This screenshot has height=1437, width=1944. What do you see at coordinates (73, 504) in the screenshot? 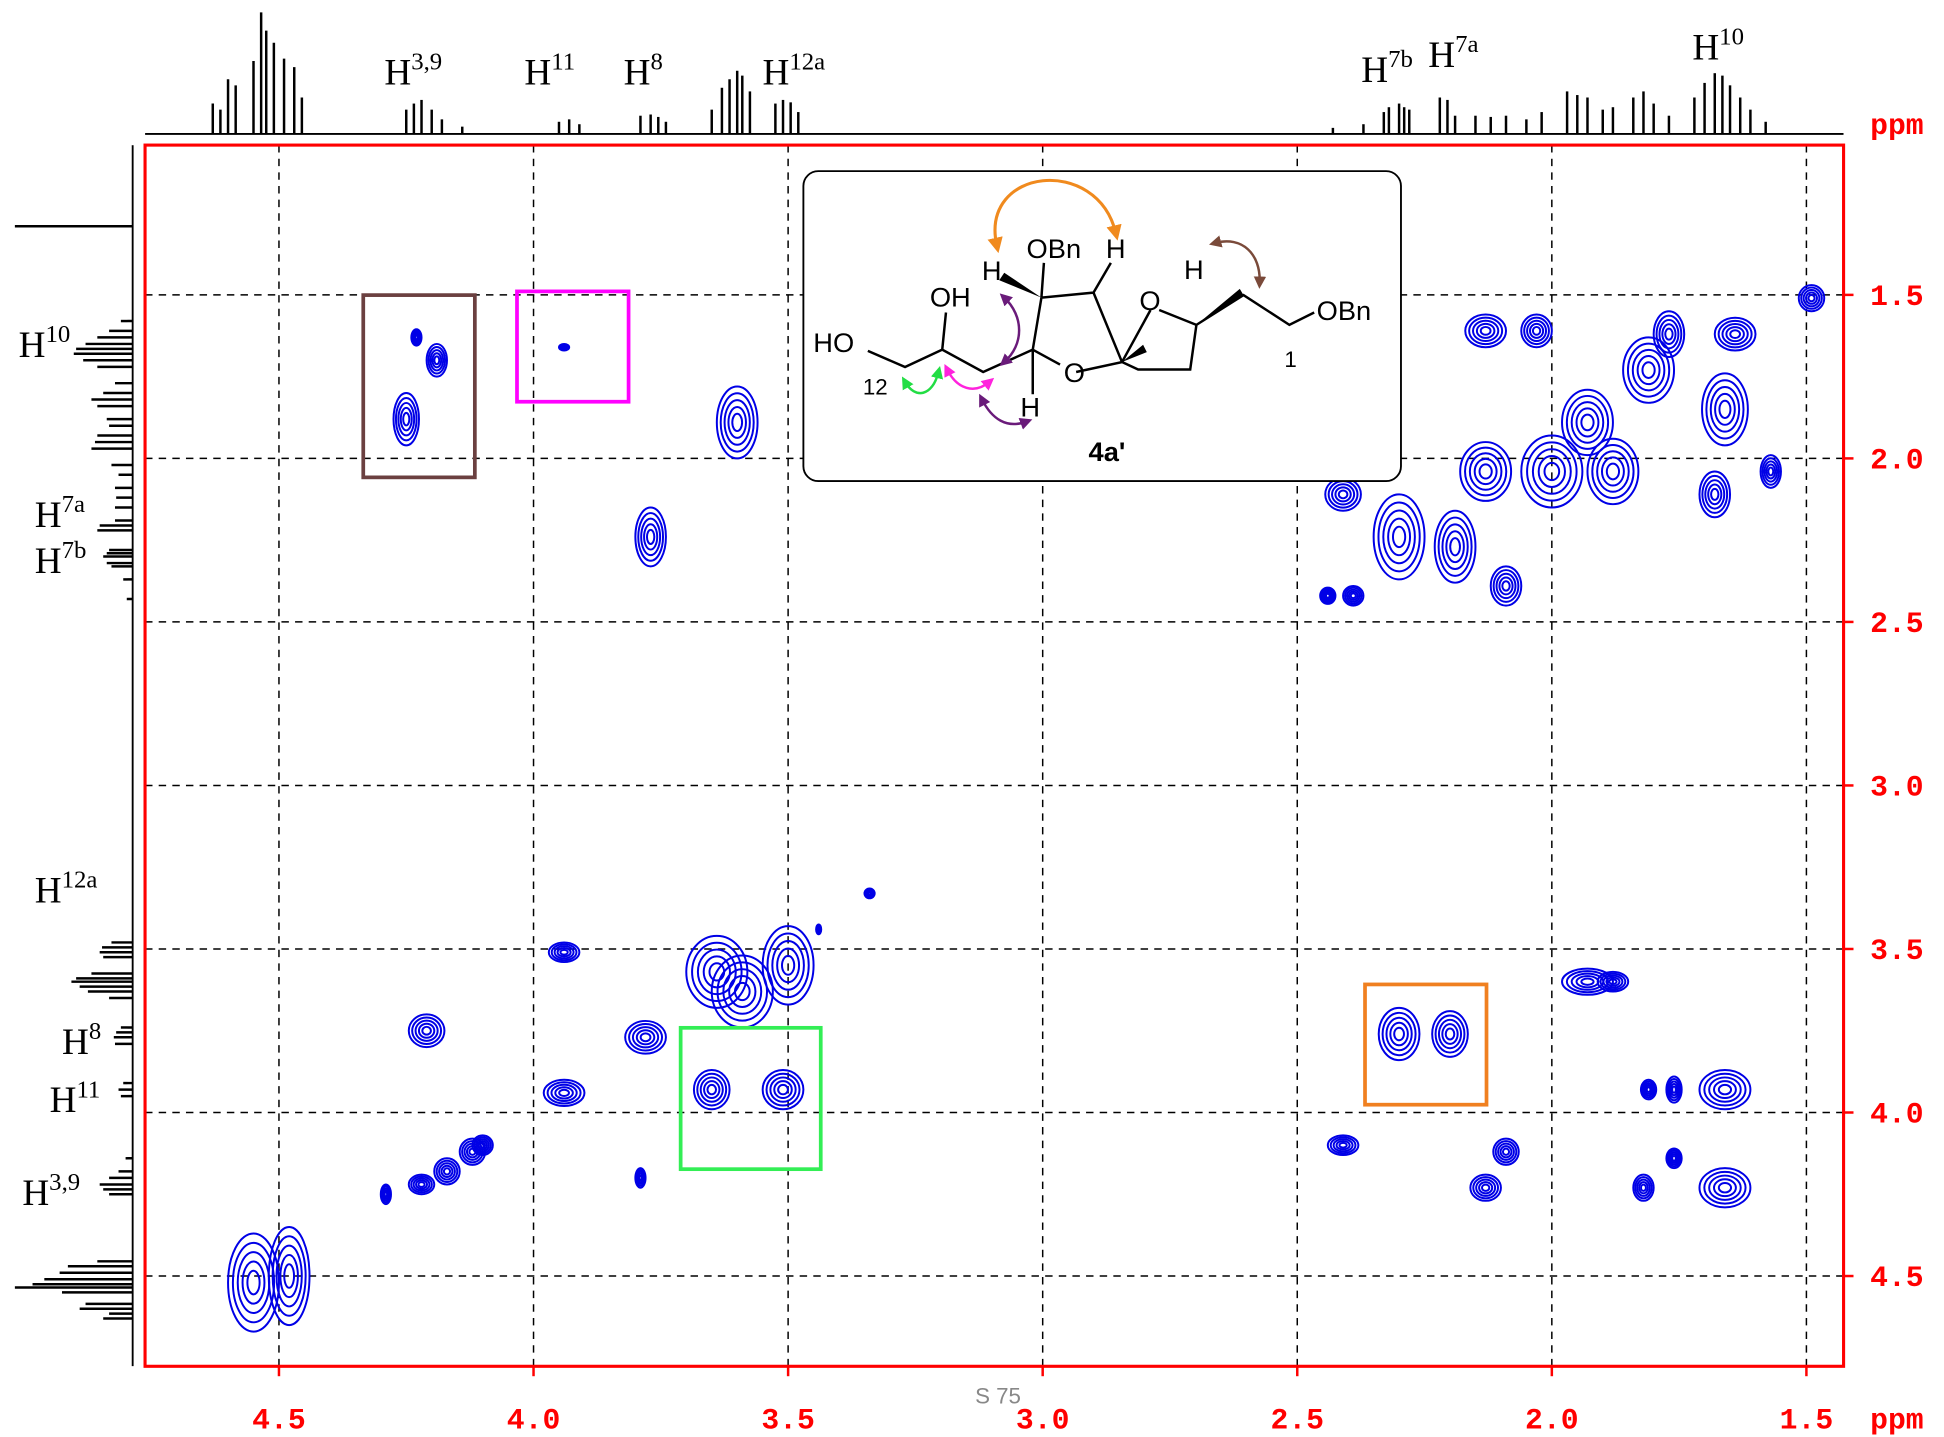
I see `label-sup: 7a` at bounding box center [73, 504].